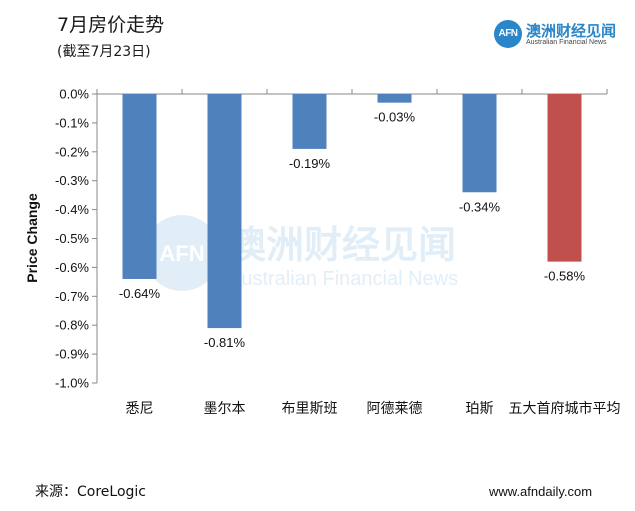 The image size is (635, 511). Describe the element at coordinates (72, 209) in the screenshot. I see `y-tick-label: -0.4%` at that location.